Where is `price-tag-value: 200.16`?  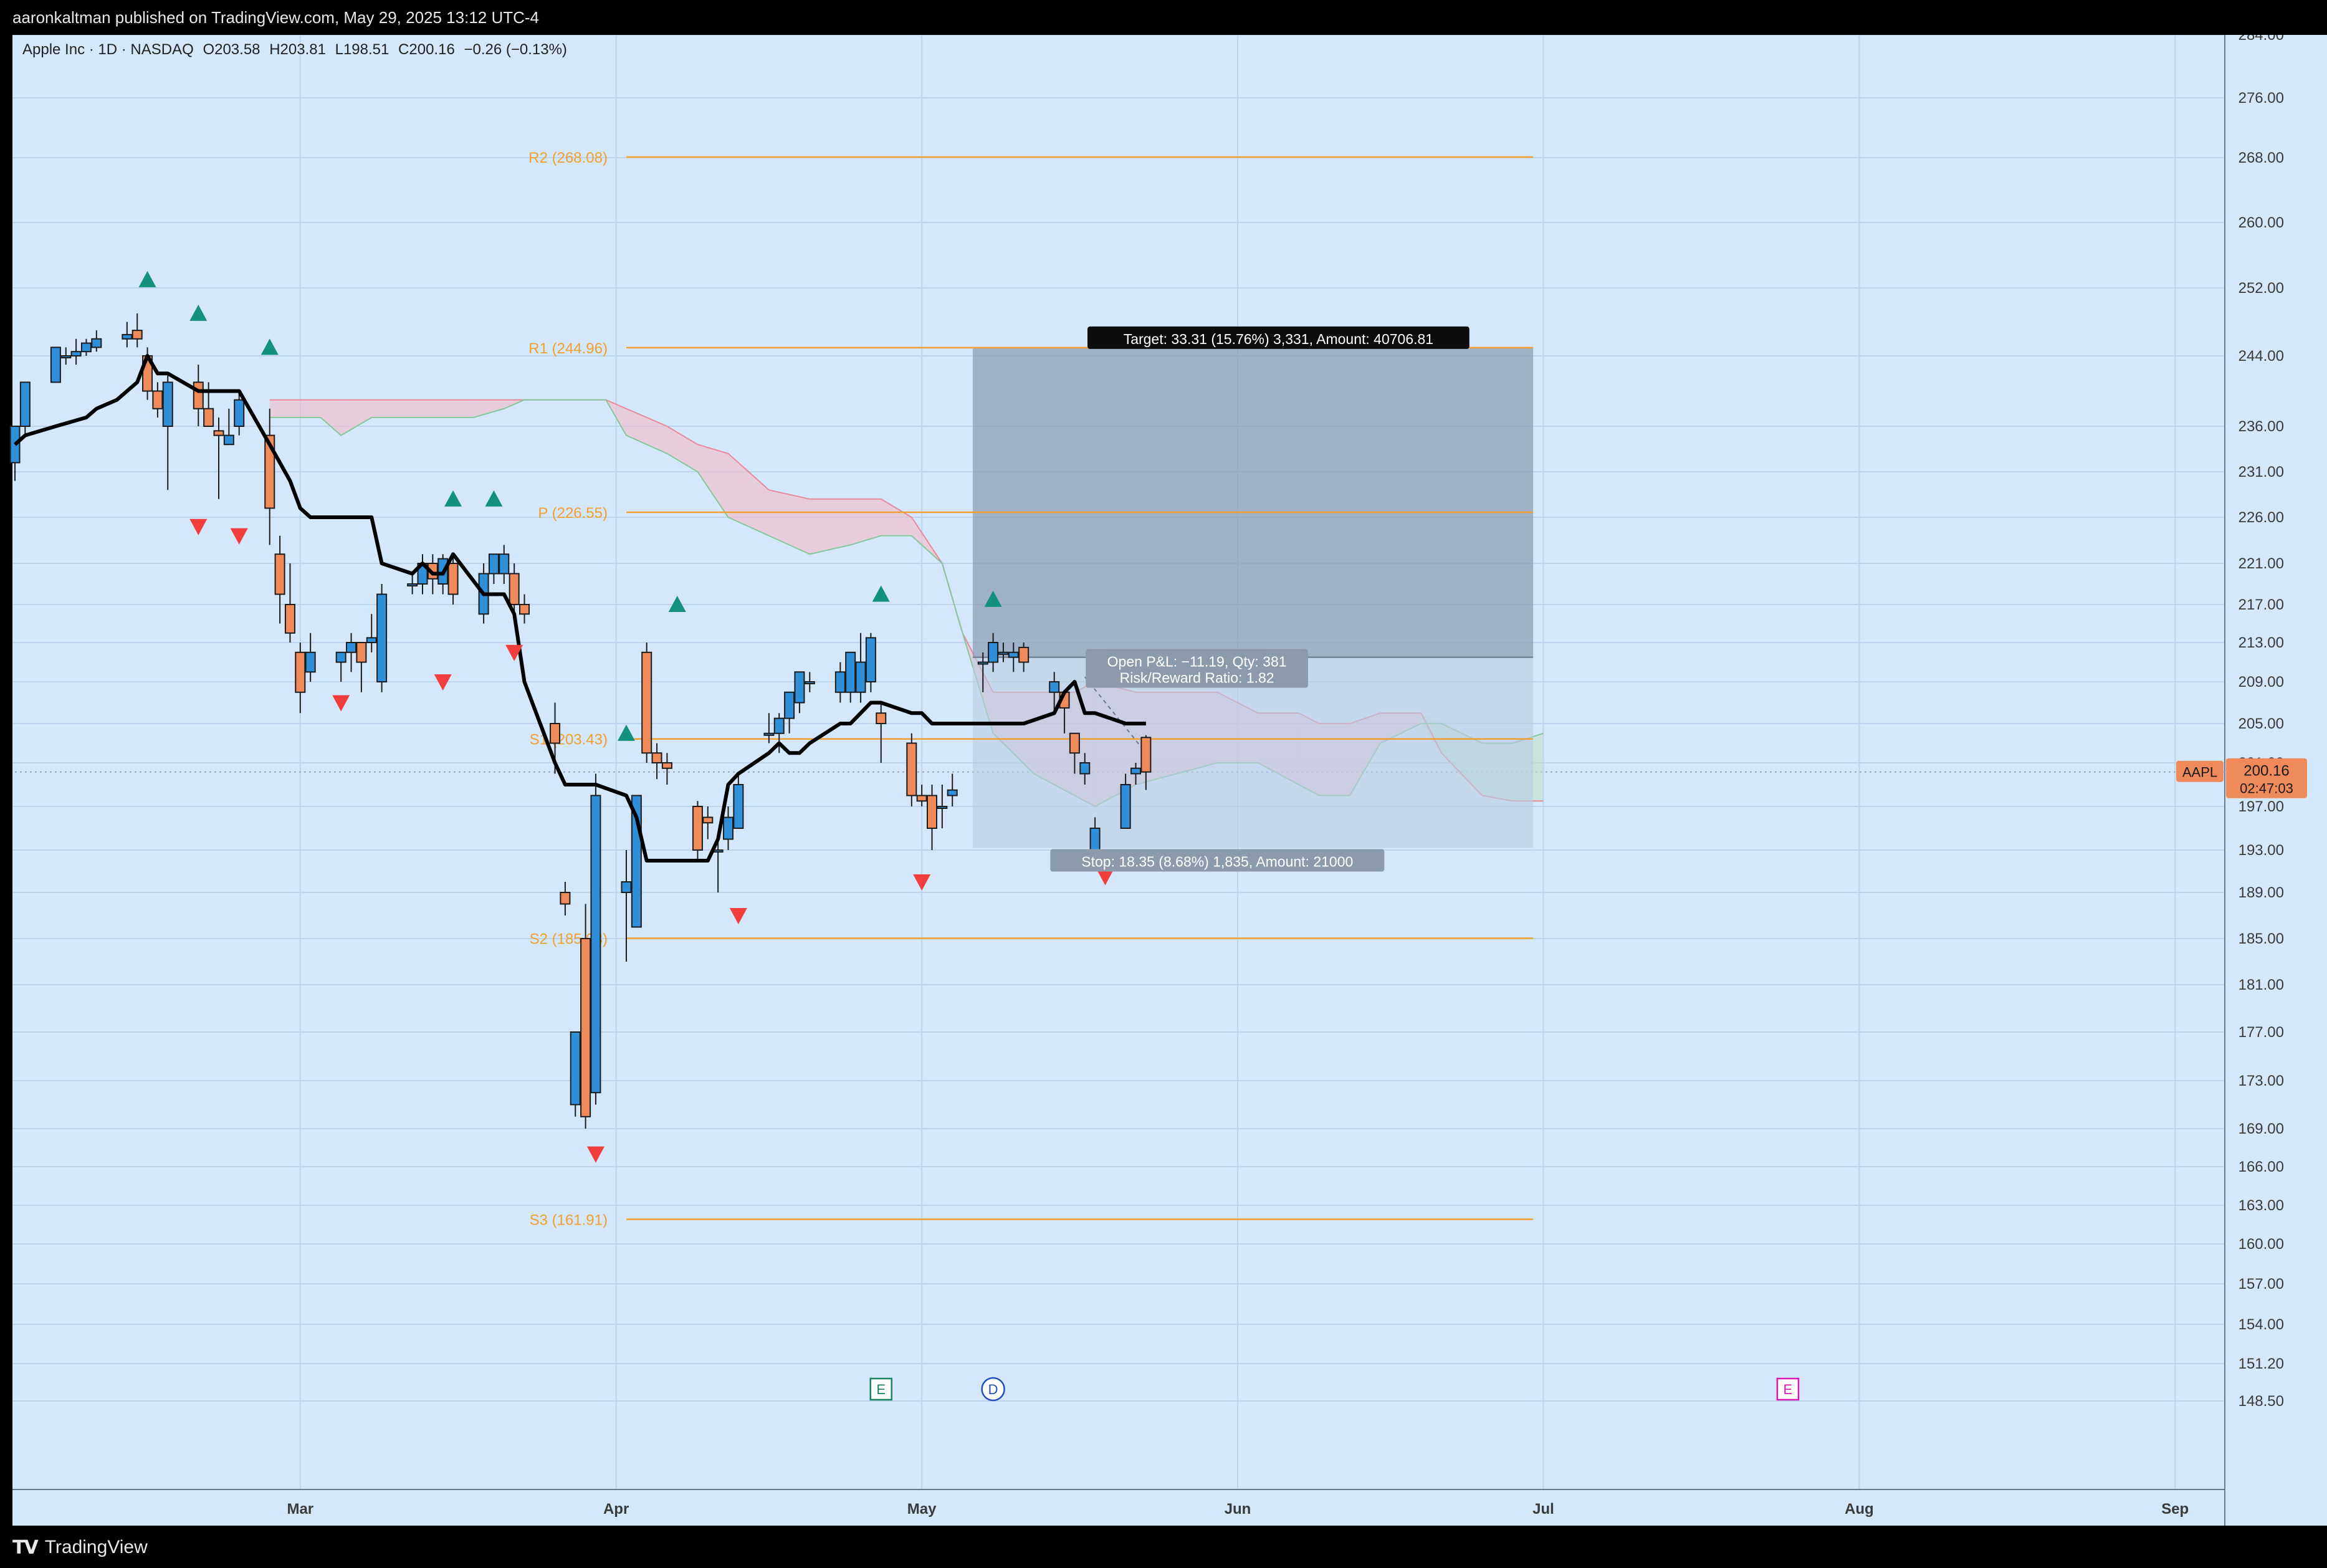
price-tag-value: 200.16 is located at coordinates (2266, 771).